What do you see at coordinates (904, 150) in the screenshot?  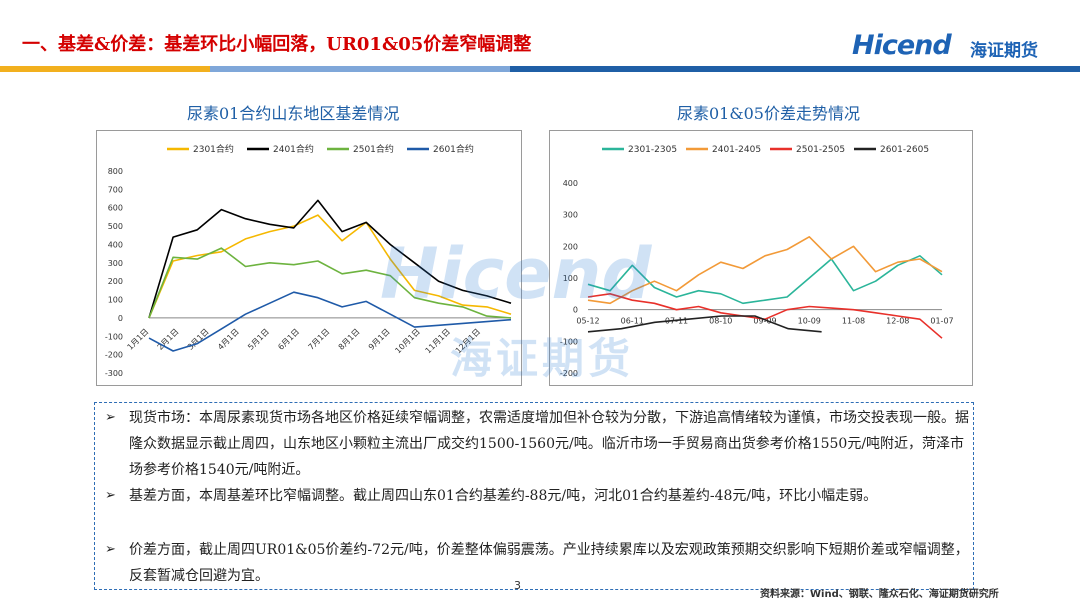 I see `legend-label: 2601-2605` at bounding box center [904, 150].